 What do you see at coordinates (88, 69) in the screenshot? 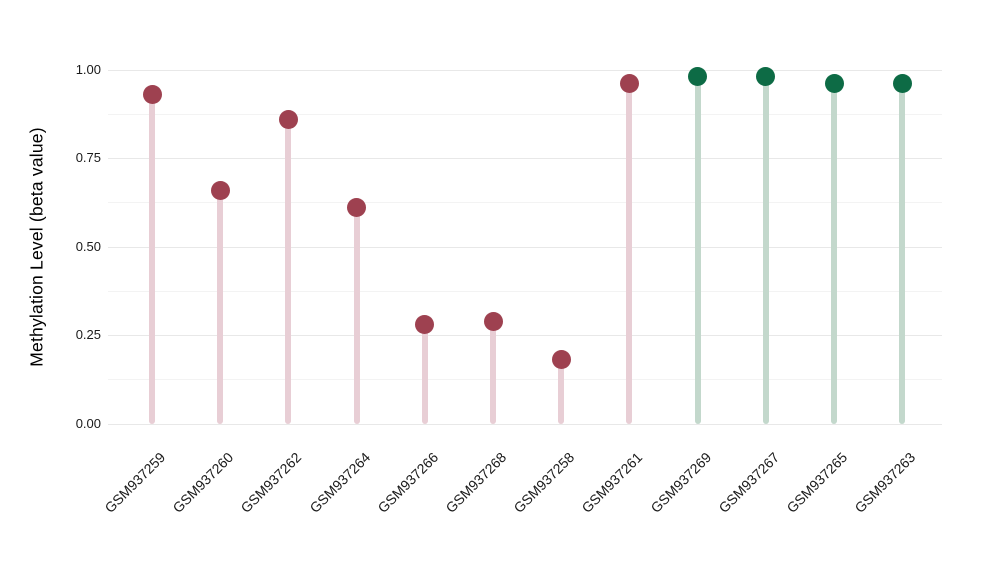
I see `y-tick-label: 1.00` at bounding box center [88, 69].